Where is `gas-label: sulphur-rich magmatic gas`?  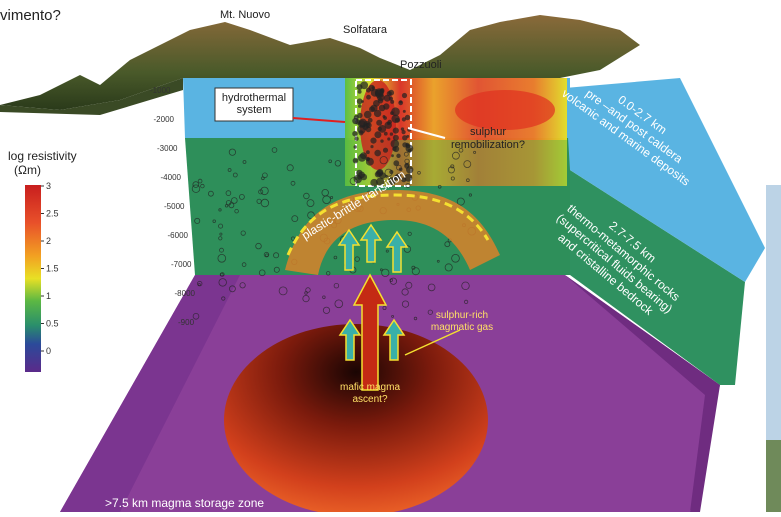
gas-label: sulphur-rich magmatic gas is located at coordinates (462, 321).